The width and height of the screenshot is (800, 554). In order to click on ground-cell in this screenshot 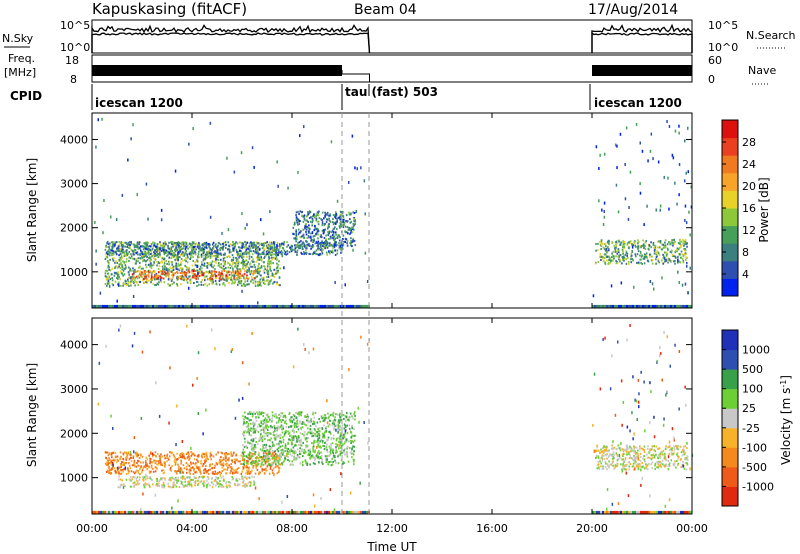, I will do `click(193, 306)`.